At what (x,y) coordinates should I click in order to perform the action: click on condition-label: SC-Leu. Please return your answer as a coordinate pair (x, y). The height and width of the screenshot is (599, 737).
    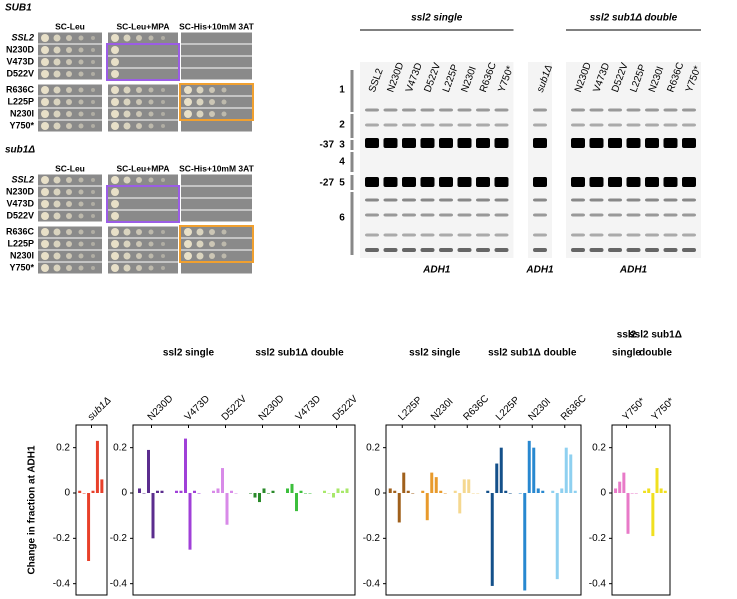
    Looking at the image, I should click on (70, 26).